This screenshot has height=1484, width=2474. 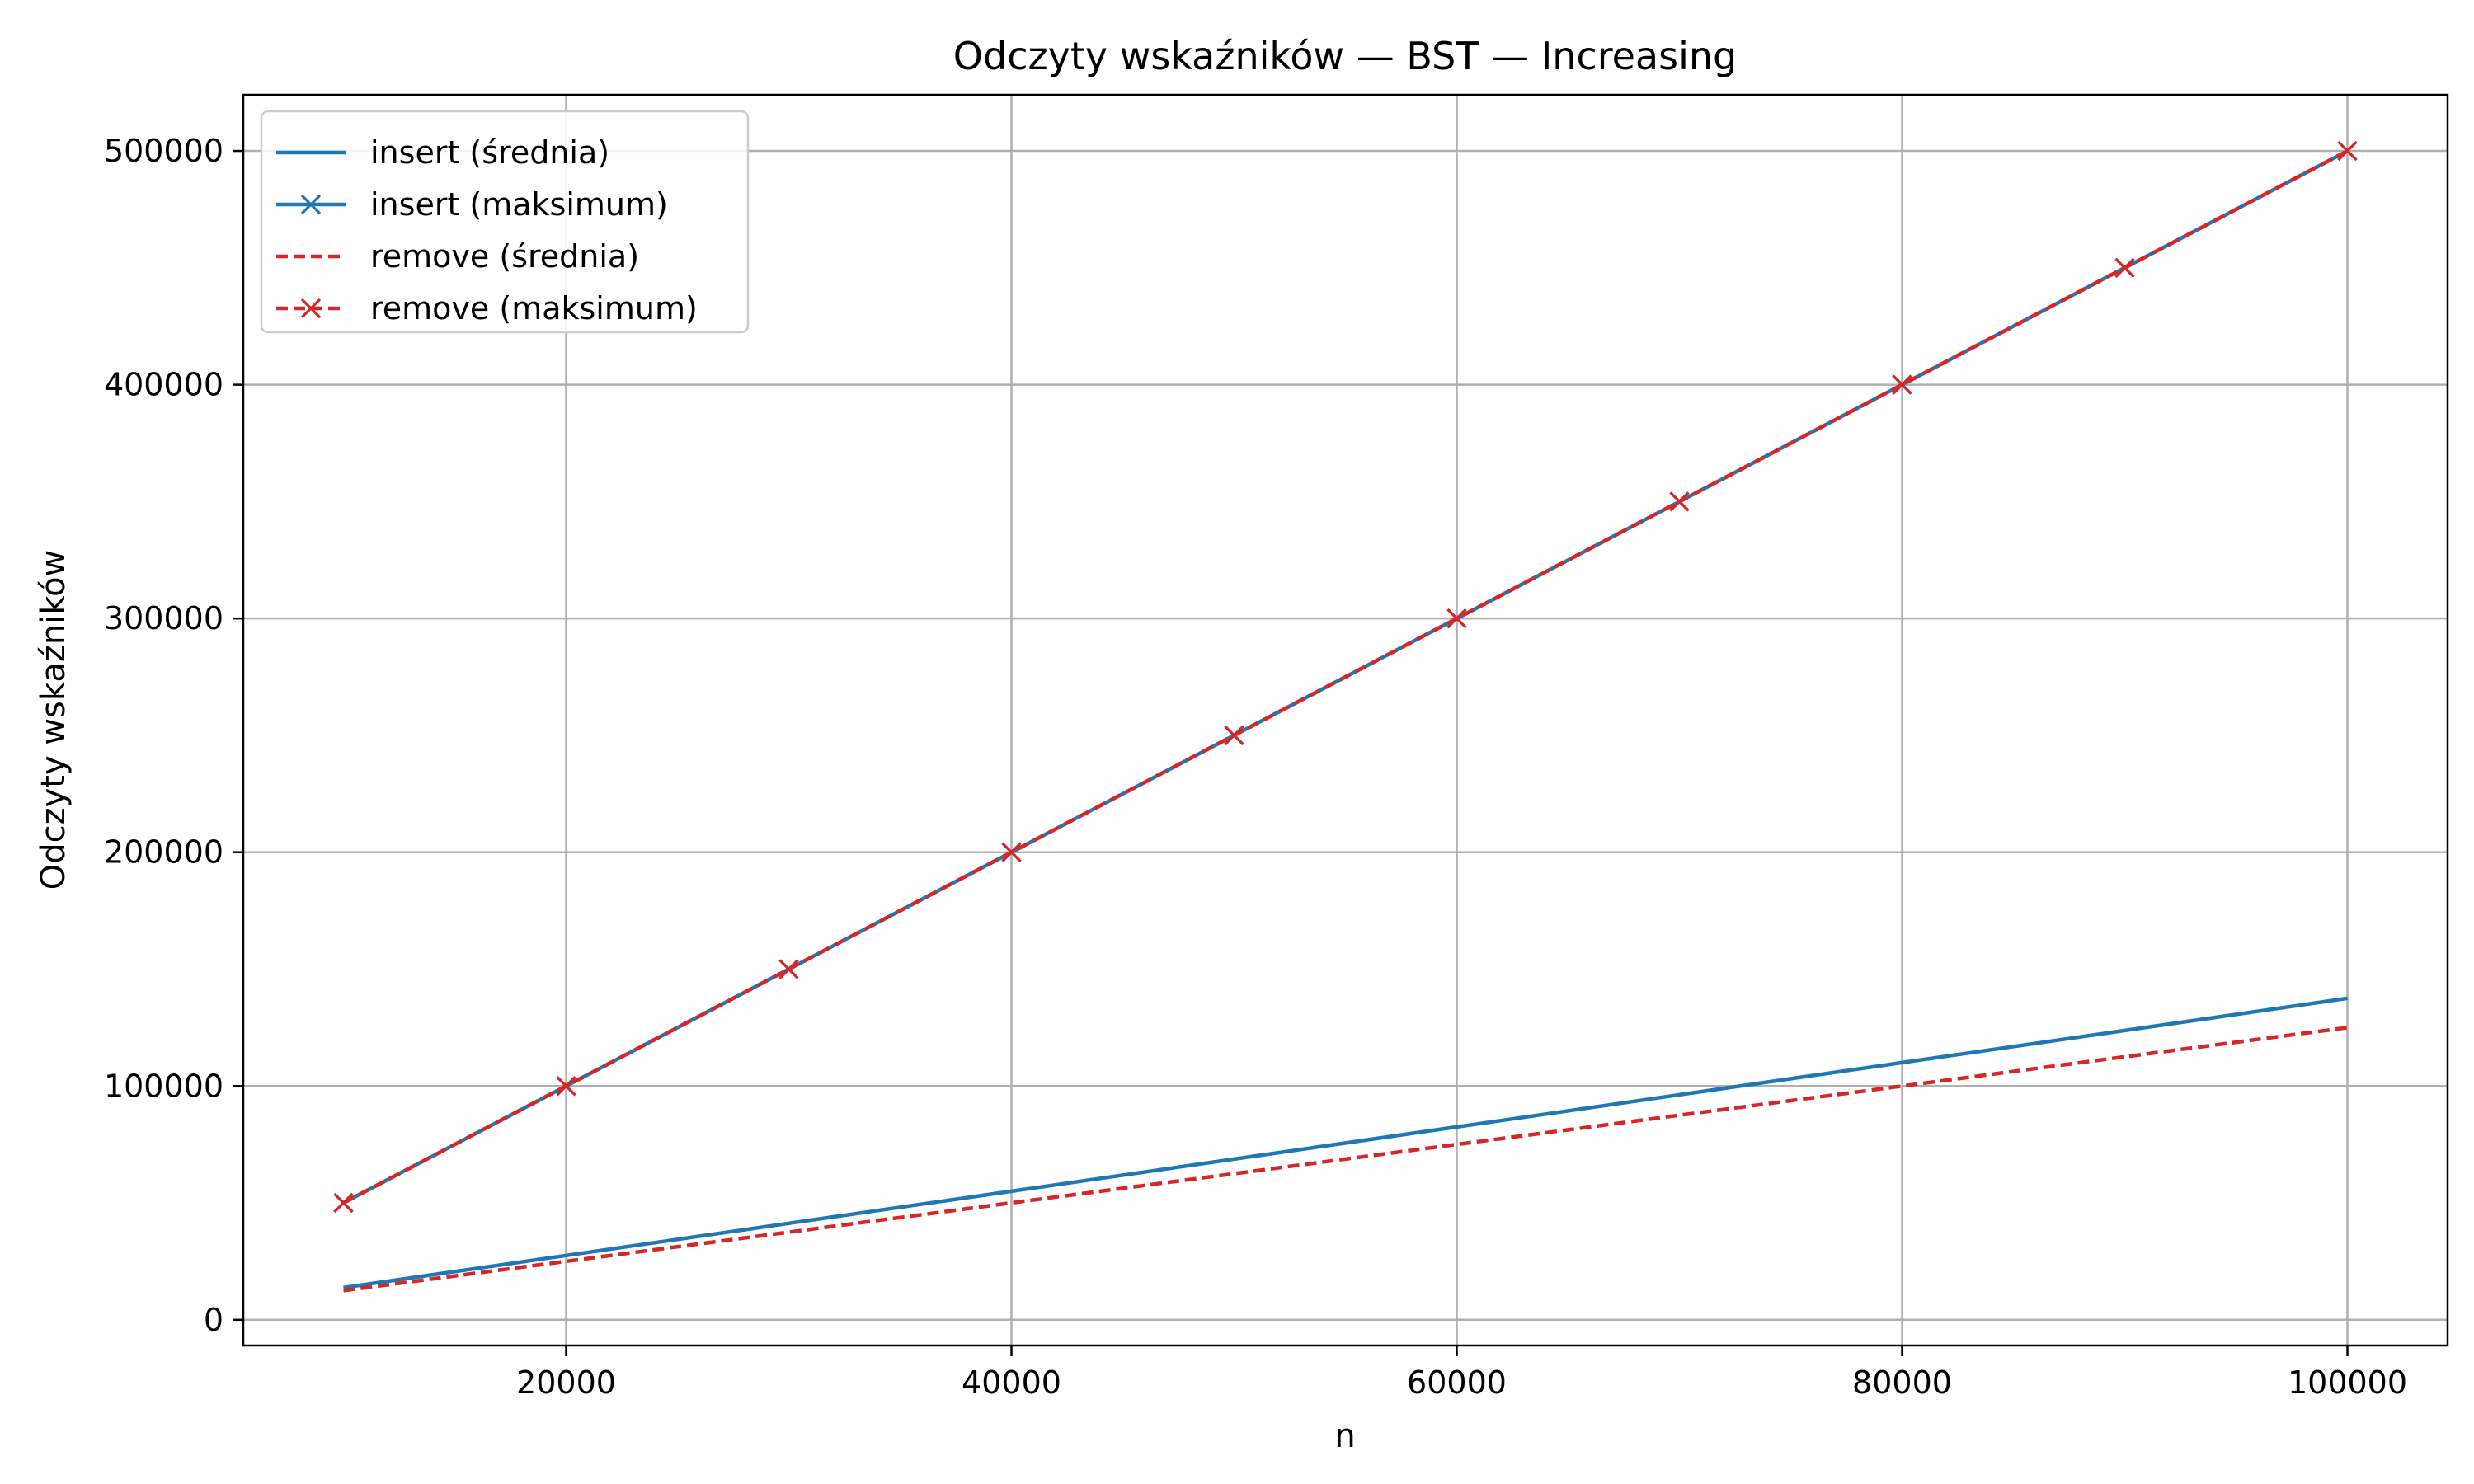 What do you see at coordinates (1457, 1382) in the screenshot?
I see `x-tick-label: 60000` at bounding box center [1457, 1382].